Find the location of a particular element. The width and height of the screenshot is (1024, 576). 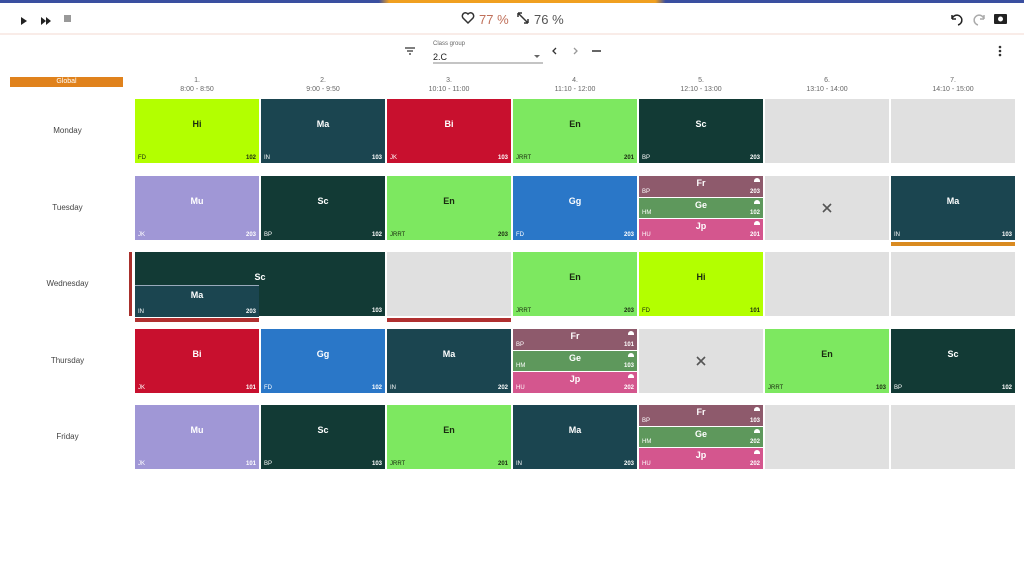

menu-button is located at coordinates (1000, 51).